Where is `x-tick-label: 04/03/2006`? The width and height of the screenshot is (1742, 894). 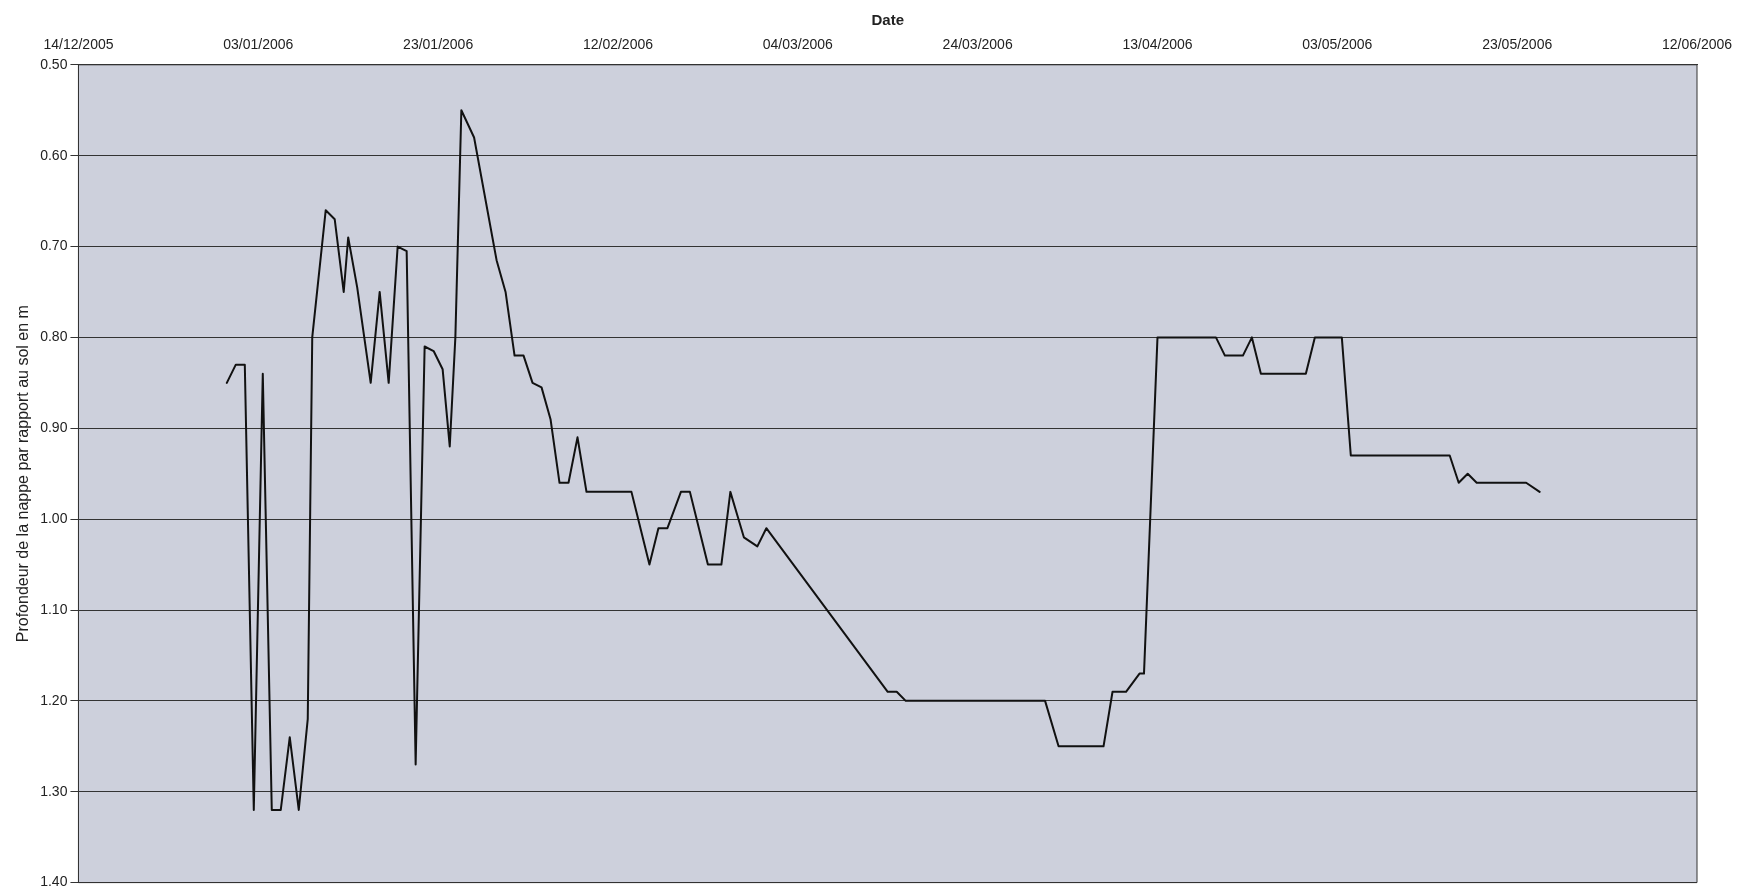
x-tick-label: 04/03/2006 is located at coordinates (798, 44).